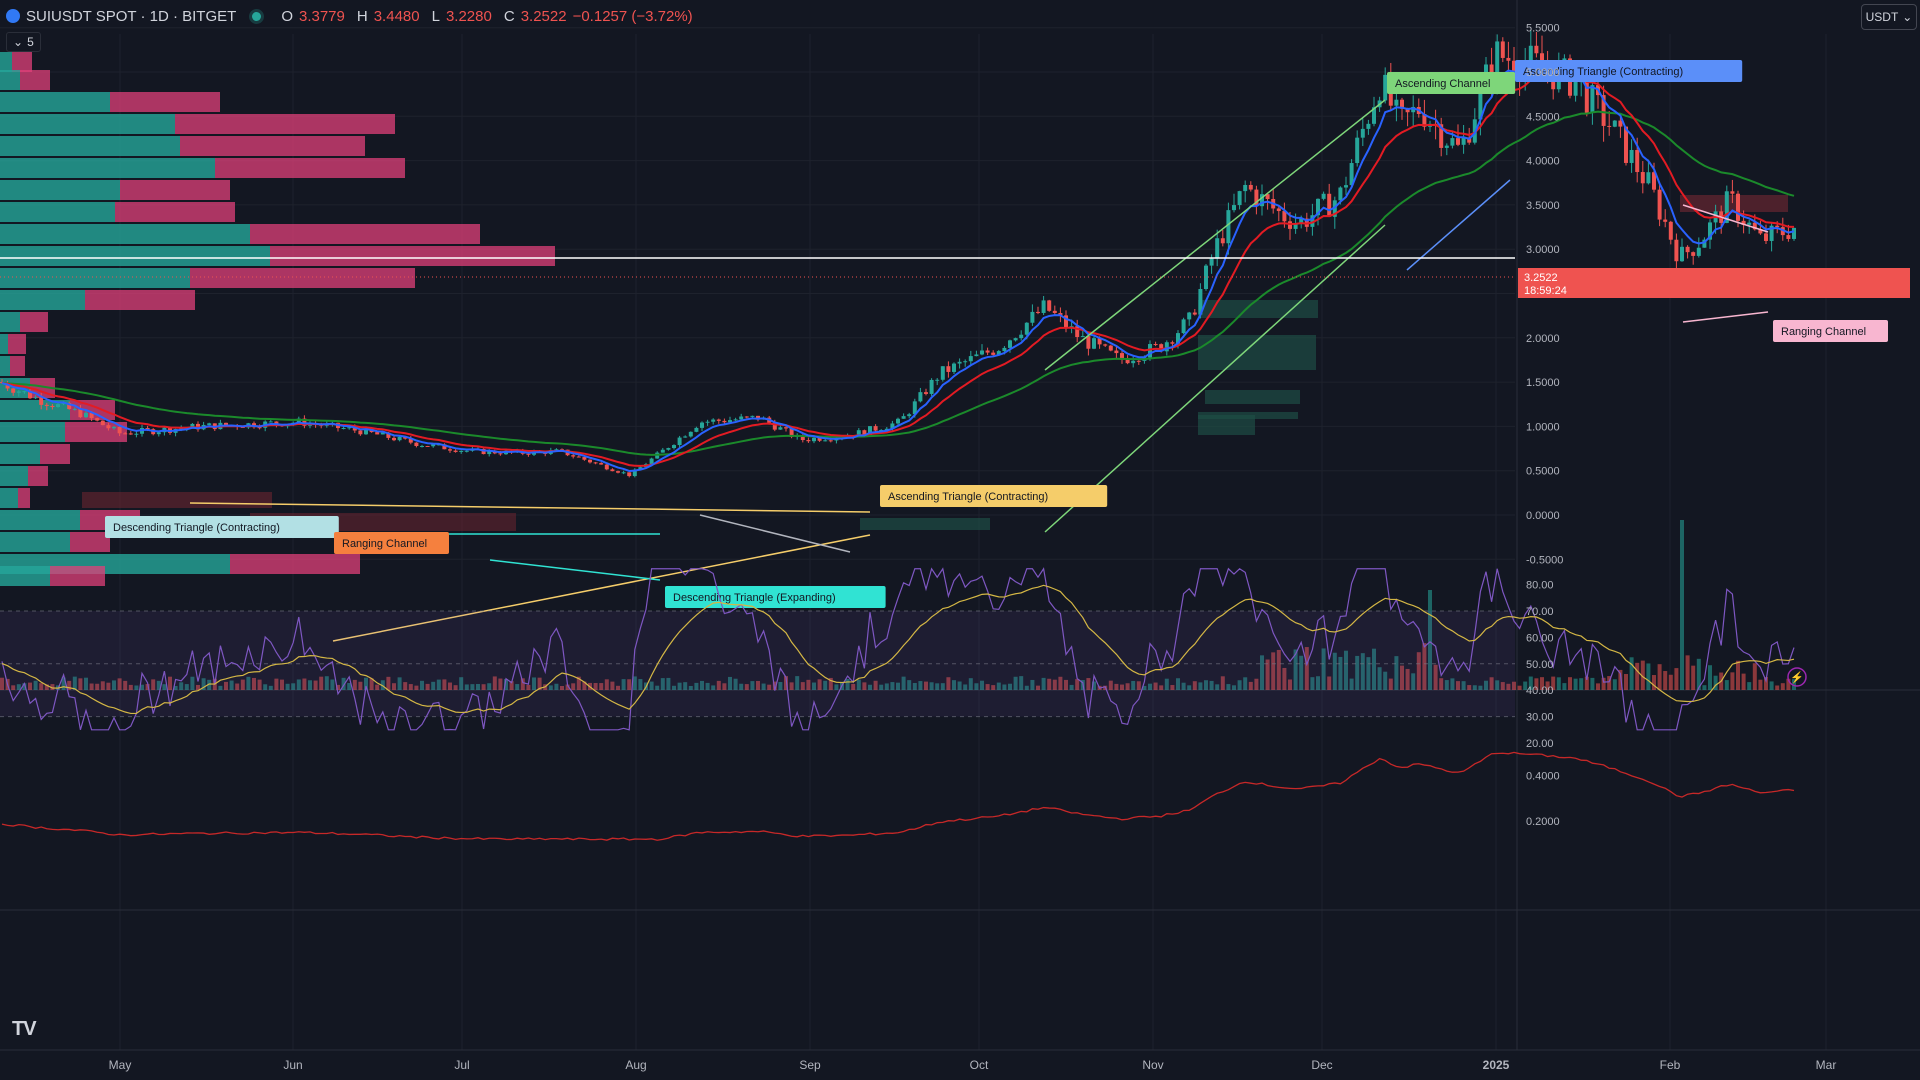  I want to click on tradingview-logo-icon: TV, so click(24, 1029).